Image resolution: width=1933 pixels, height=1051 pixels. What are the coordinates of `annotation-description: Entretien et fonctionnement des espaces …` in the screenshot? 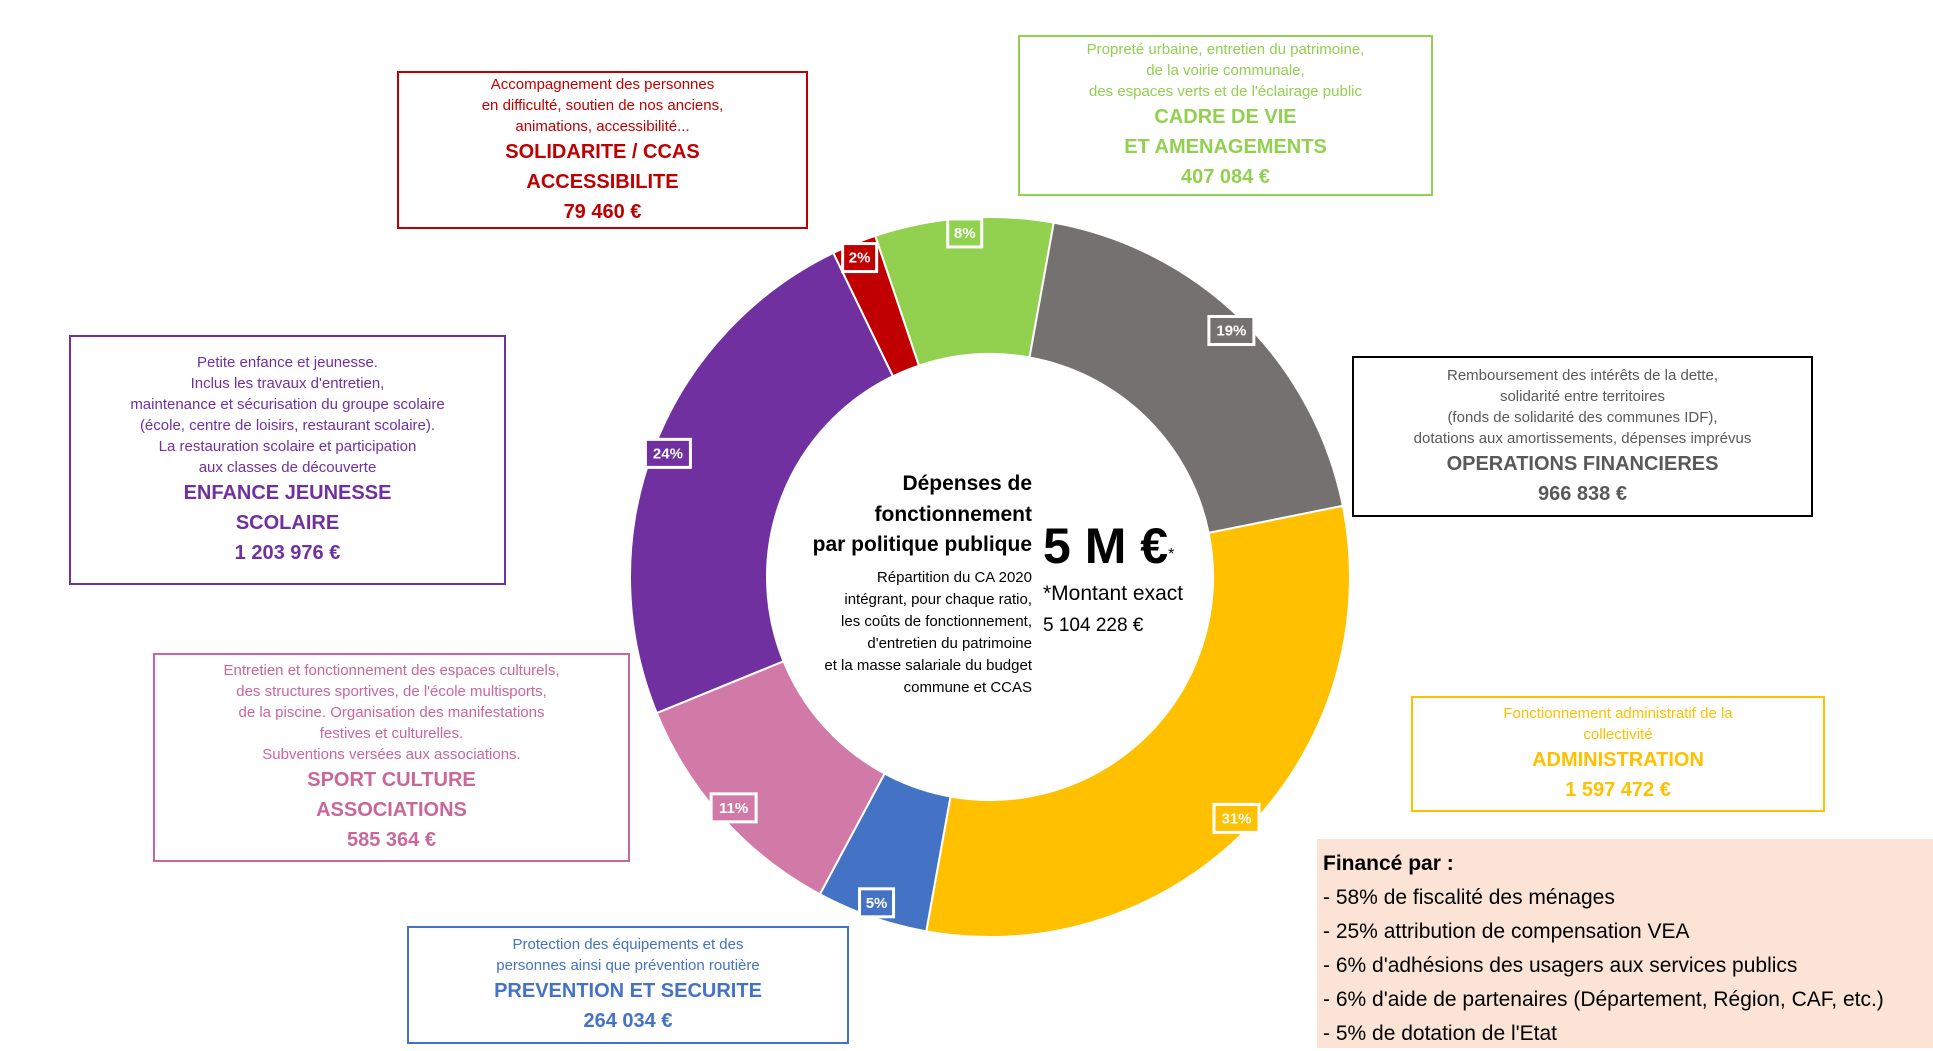 It's located at (391, 670).